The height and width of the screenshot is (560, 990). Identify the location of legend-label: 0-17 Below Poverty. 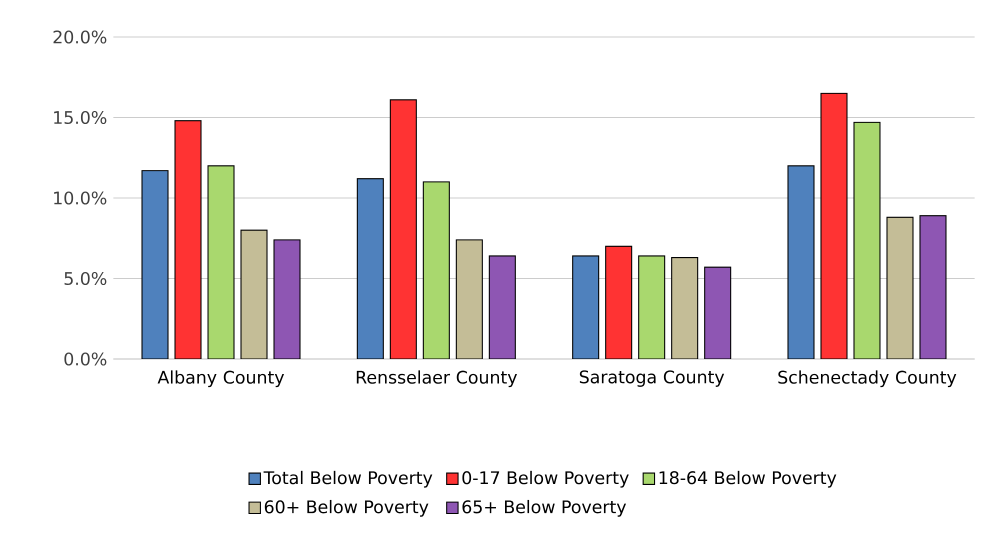
(545, 479).